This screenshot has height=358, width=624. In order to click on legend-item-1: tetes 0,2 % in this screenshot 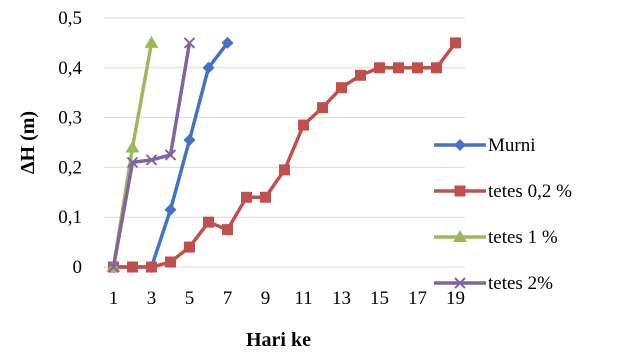, I will do `click(503, 191)`.